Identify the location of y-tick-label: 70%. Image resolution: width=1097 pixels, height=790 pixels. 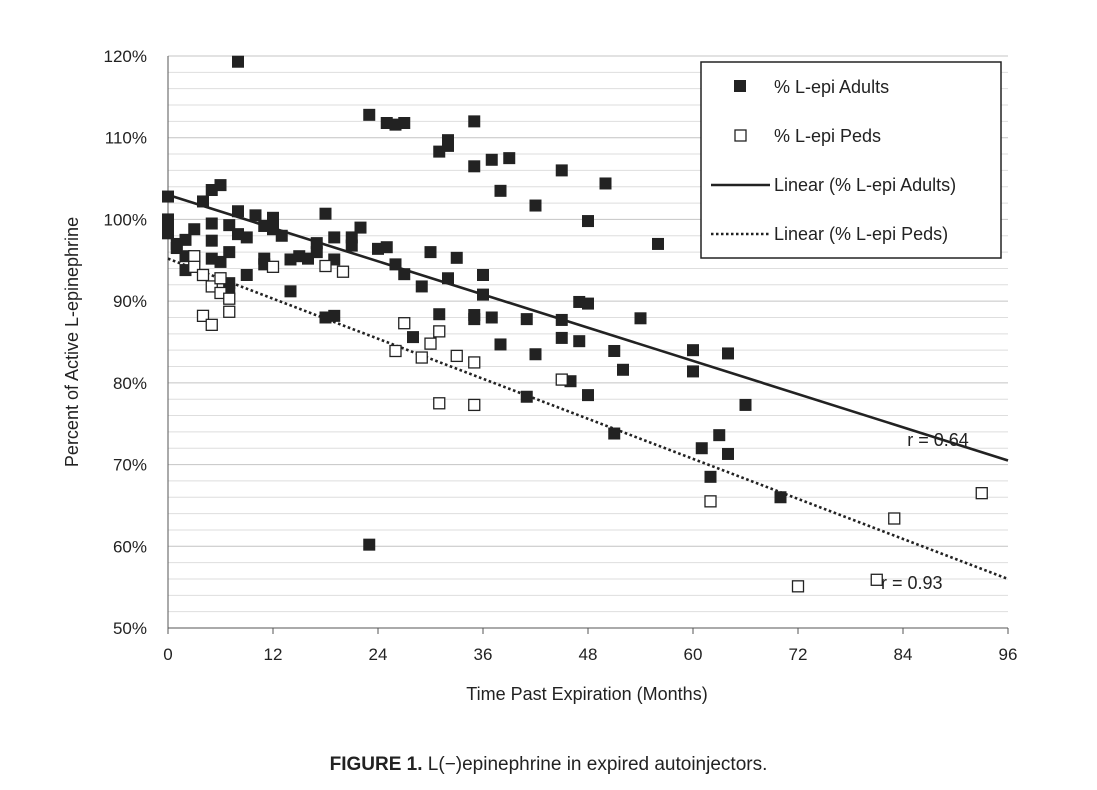
(130, 465).